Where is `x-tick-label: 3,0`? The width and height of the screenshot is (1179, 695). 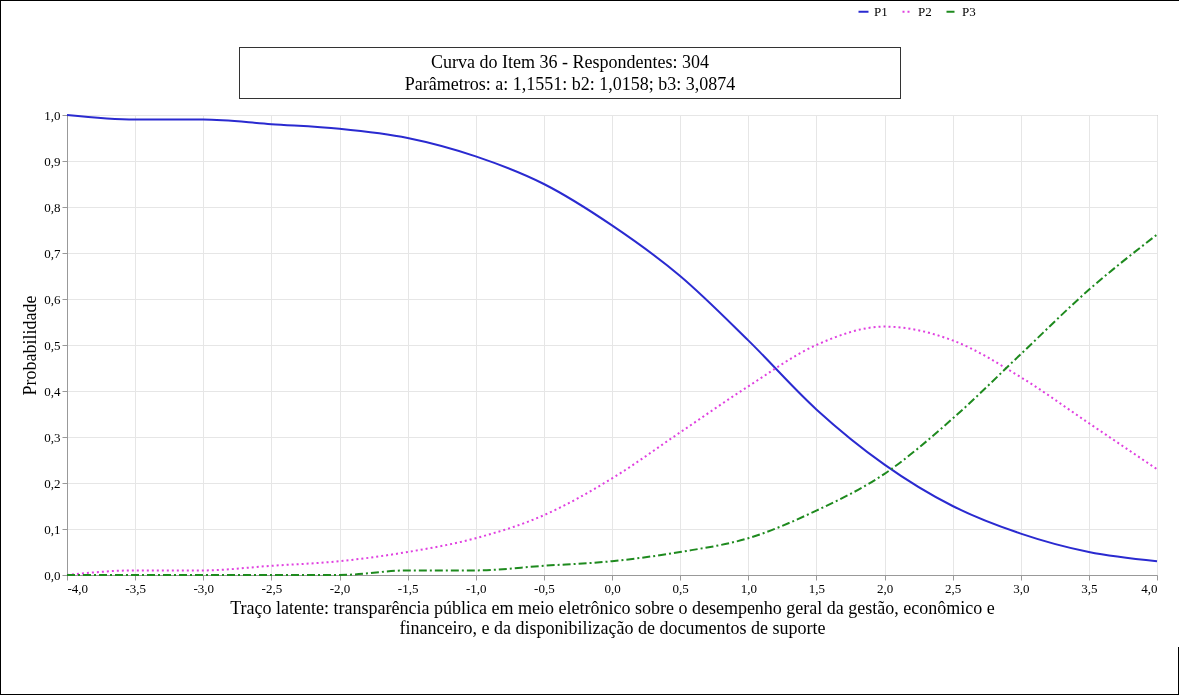
x-tick-label: 3,0 is located at coordinates (1021, 588).